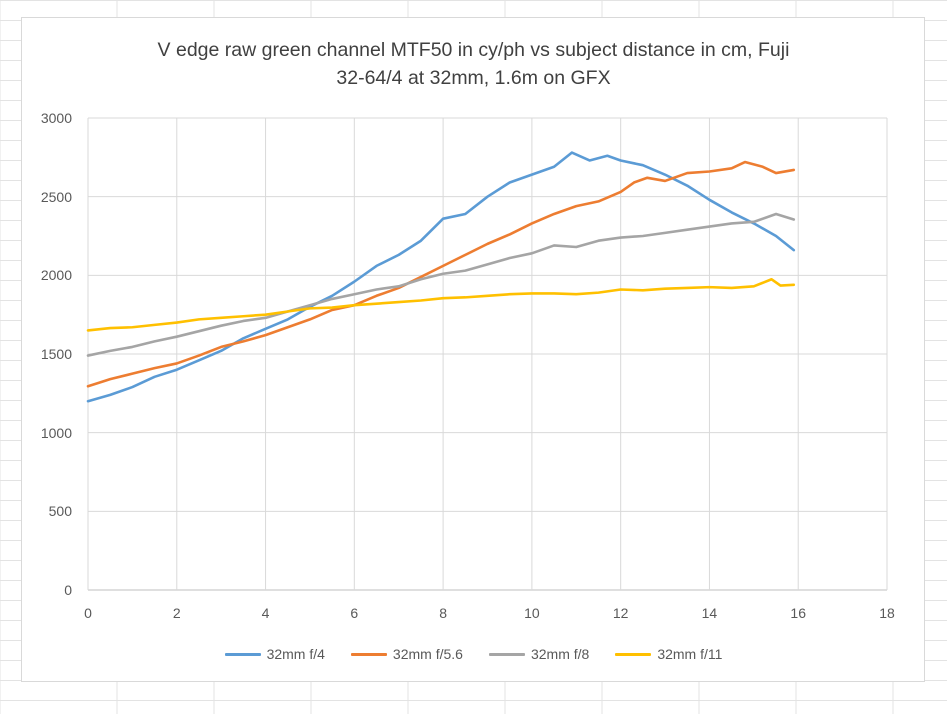 The width and height of the screenshot is (947, 714). Describe the element at coordinates (887, 613) in the screenshot. I see `x-tick-label: 18` at that location.